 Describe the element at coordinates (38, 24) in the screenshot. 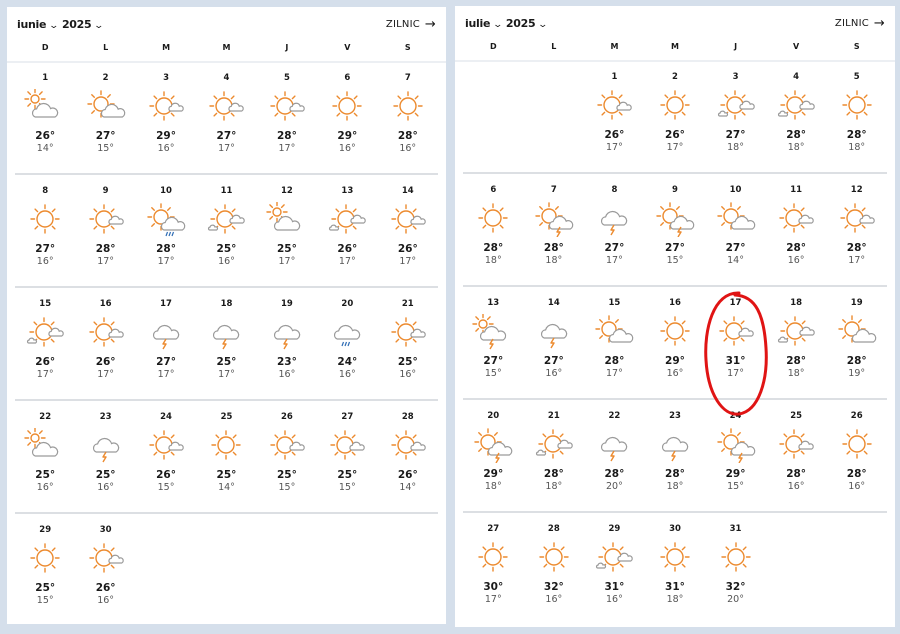

I see `month-dropdown: iunie ⌄` at that location.